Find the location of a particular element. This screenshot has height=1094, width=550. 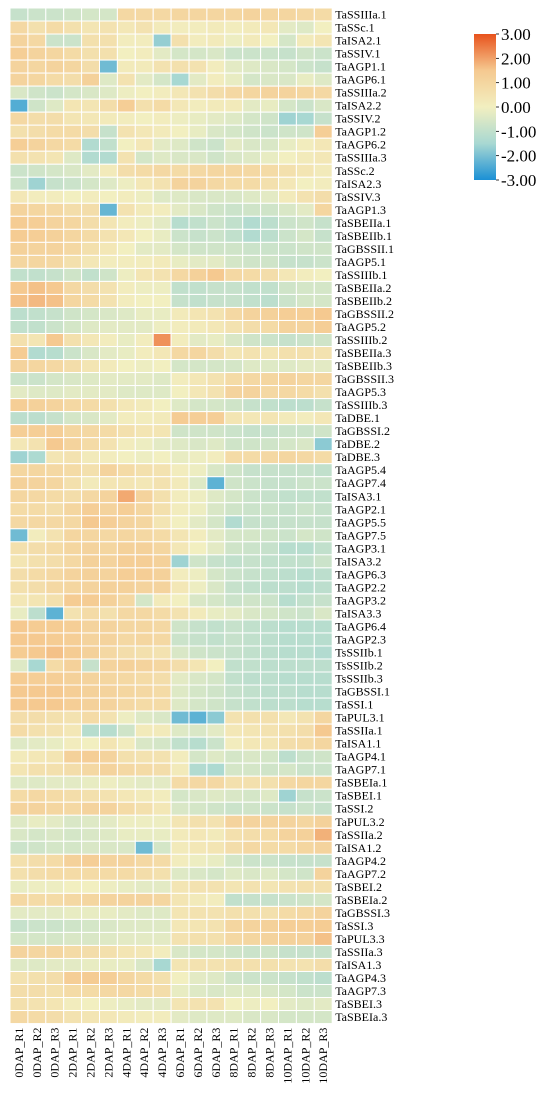

row-label: TaAGP4.3 is located at coordinates (360, 978).